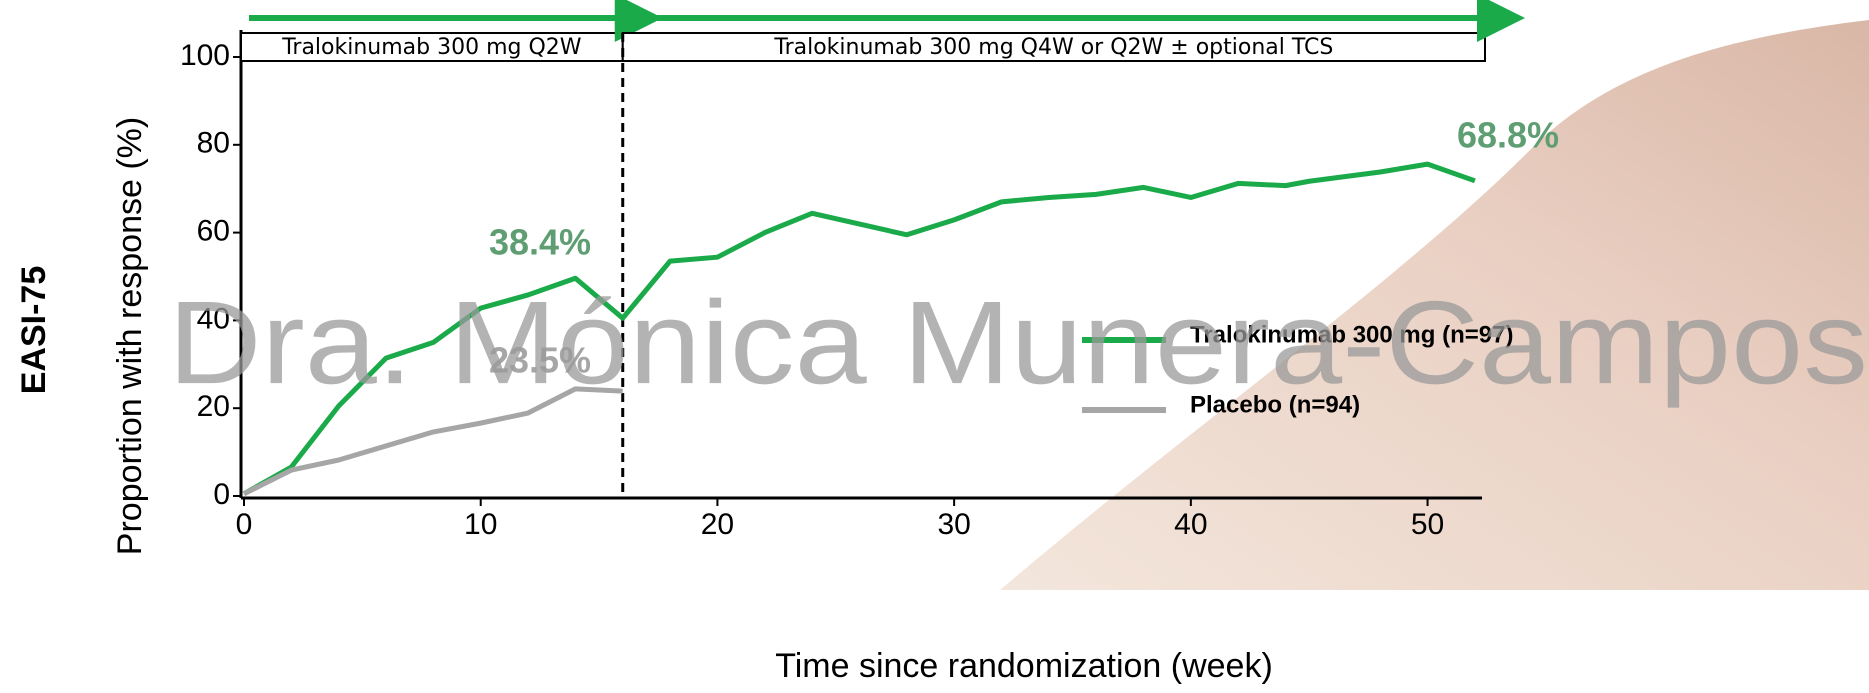  Describe the element at coordinates (205, 55) in the screenshot. I see `y-tick-label: 100` at that location.